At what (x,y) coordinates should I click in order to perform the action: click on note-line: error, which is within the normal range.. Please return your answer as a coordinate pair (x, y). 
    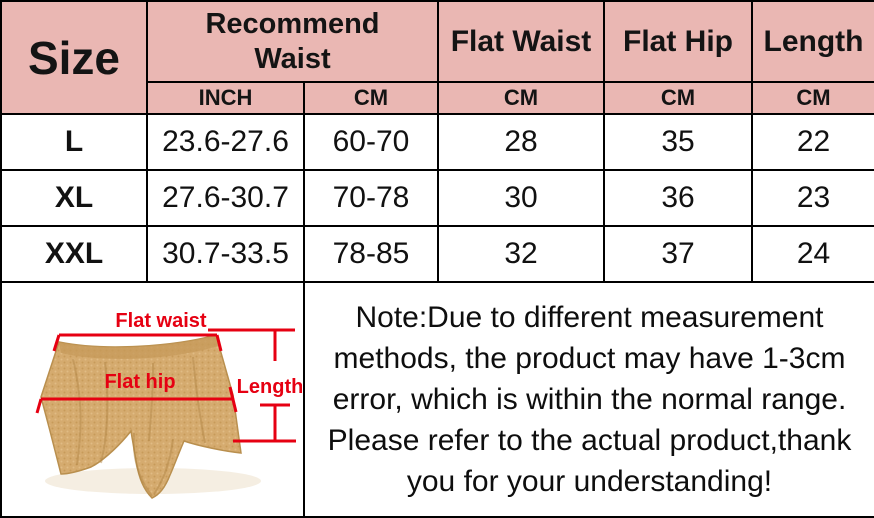
    Looking at the image, I should click on (589, 399).